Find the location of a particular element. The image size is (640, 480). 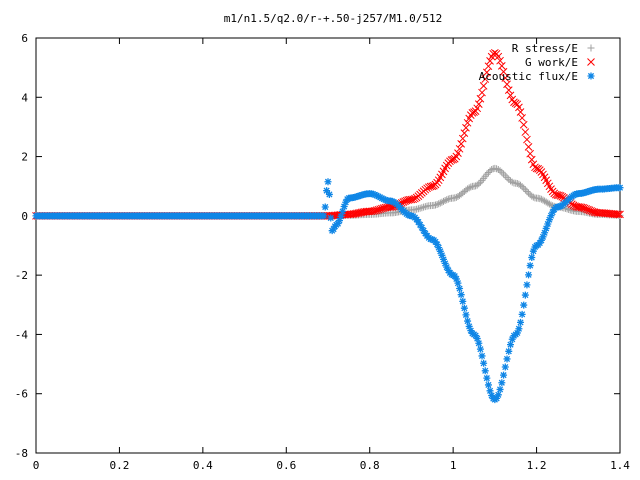

x-tick-label: 0.2 is located at coordinates (119, 465).